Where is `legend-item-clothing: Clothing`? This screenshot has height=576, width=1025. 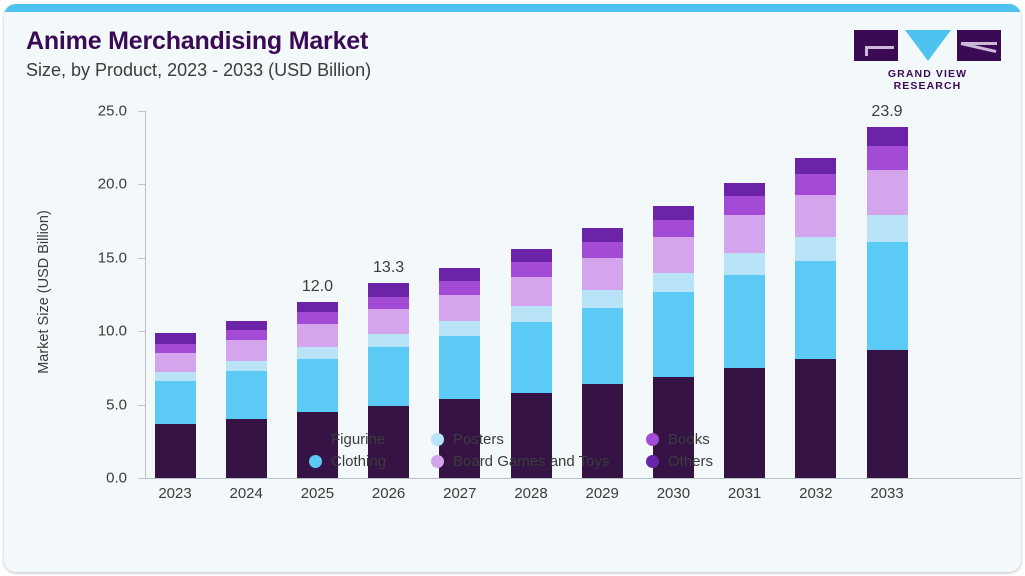
legend-item-clothing: Clothing is located at coordinates (370, 461).